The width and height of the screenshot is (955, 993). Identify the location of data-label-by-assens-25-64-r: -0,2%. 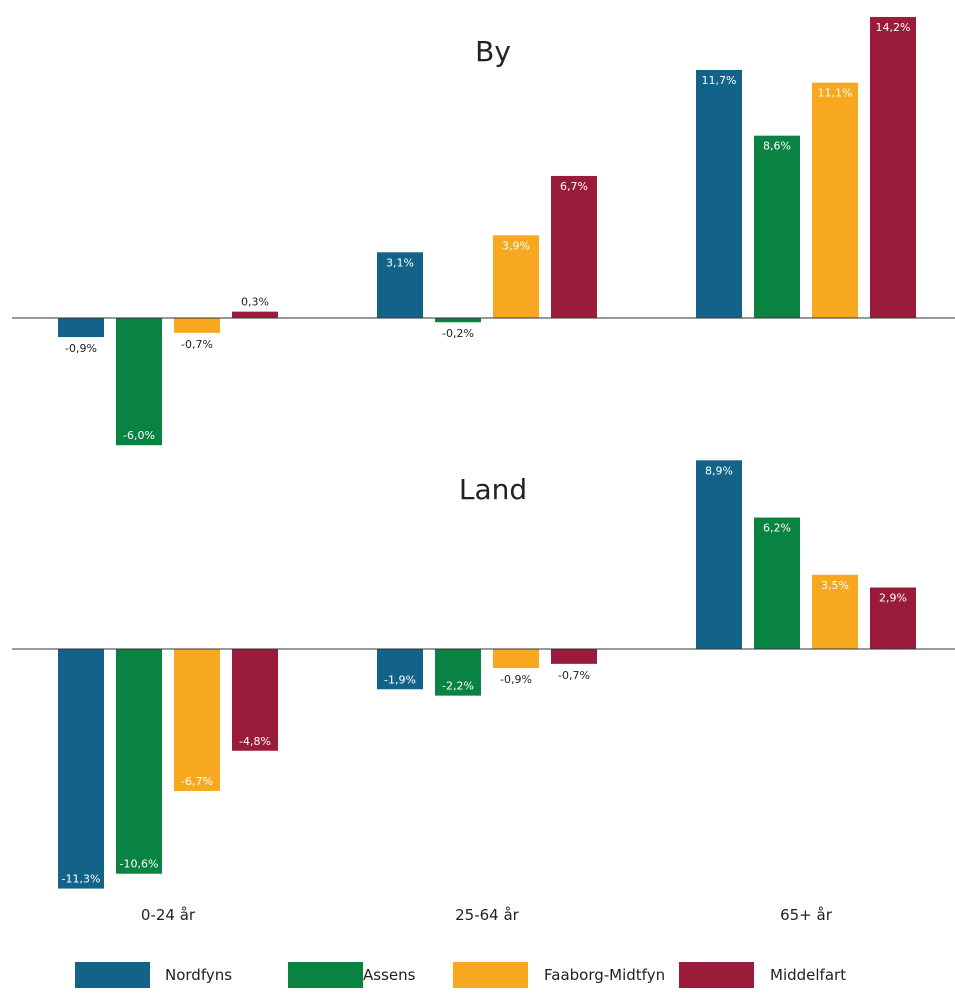
(458, 333).